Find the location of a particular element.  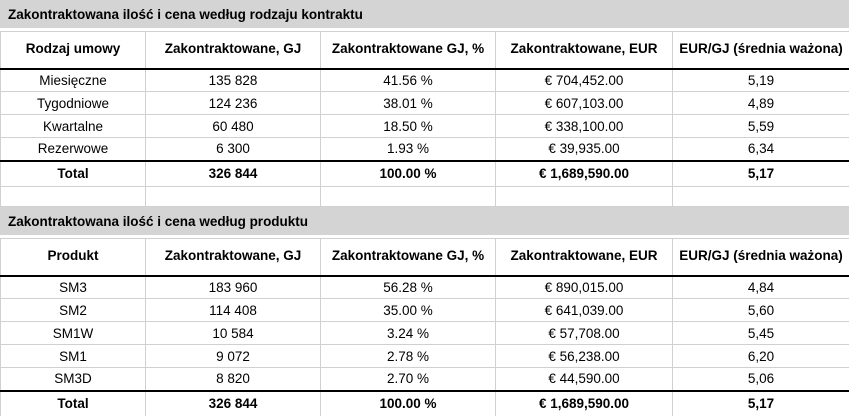

cell-gj: 183 960 is located at coordinates (233, 287).